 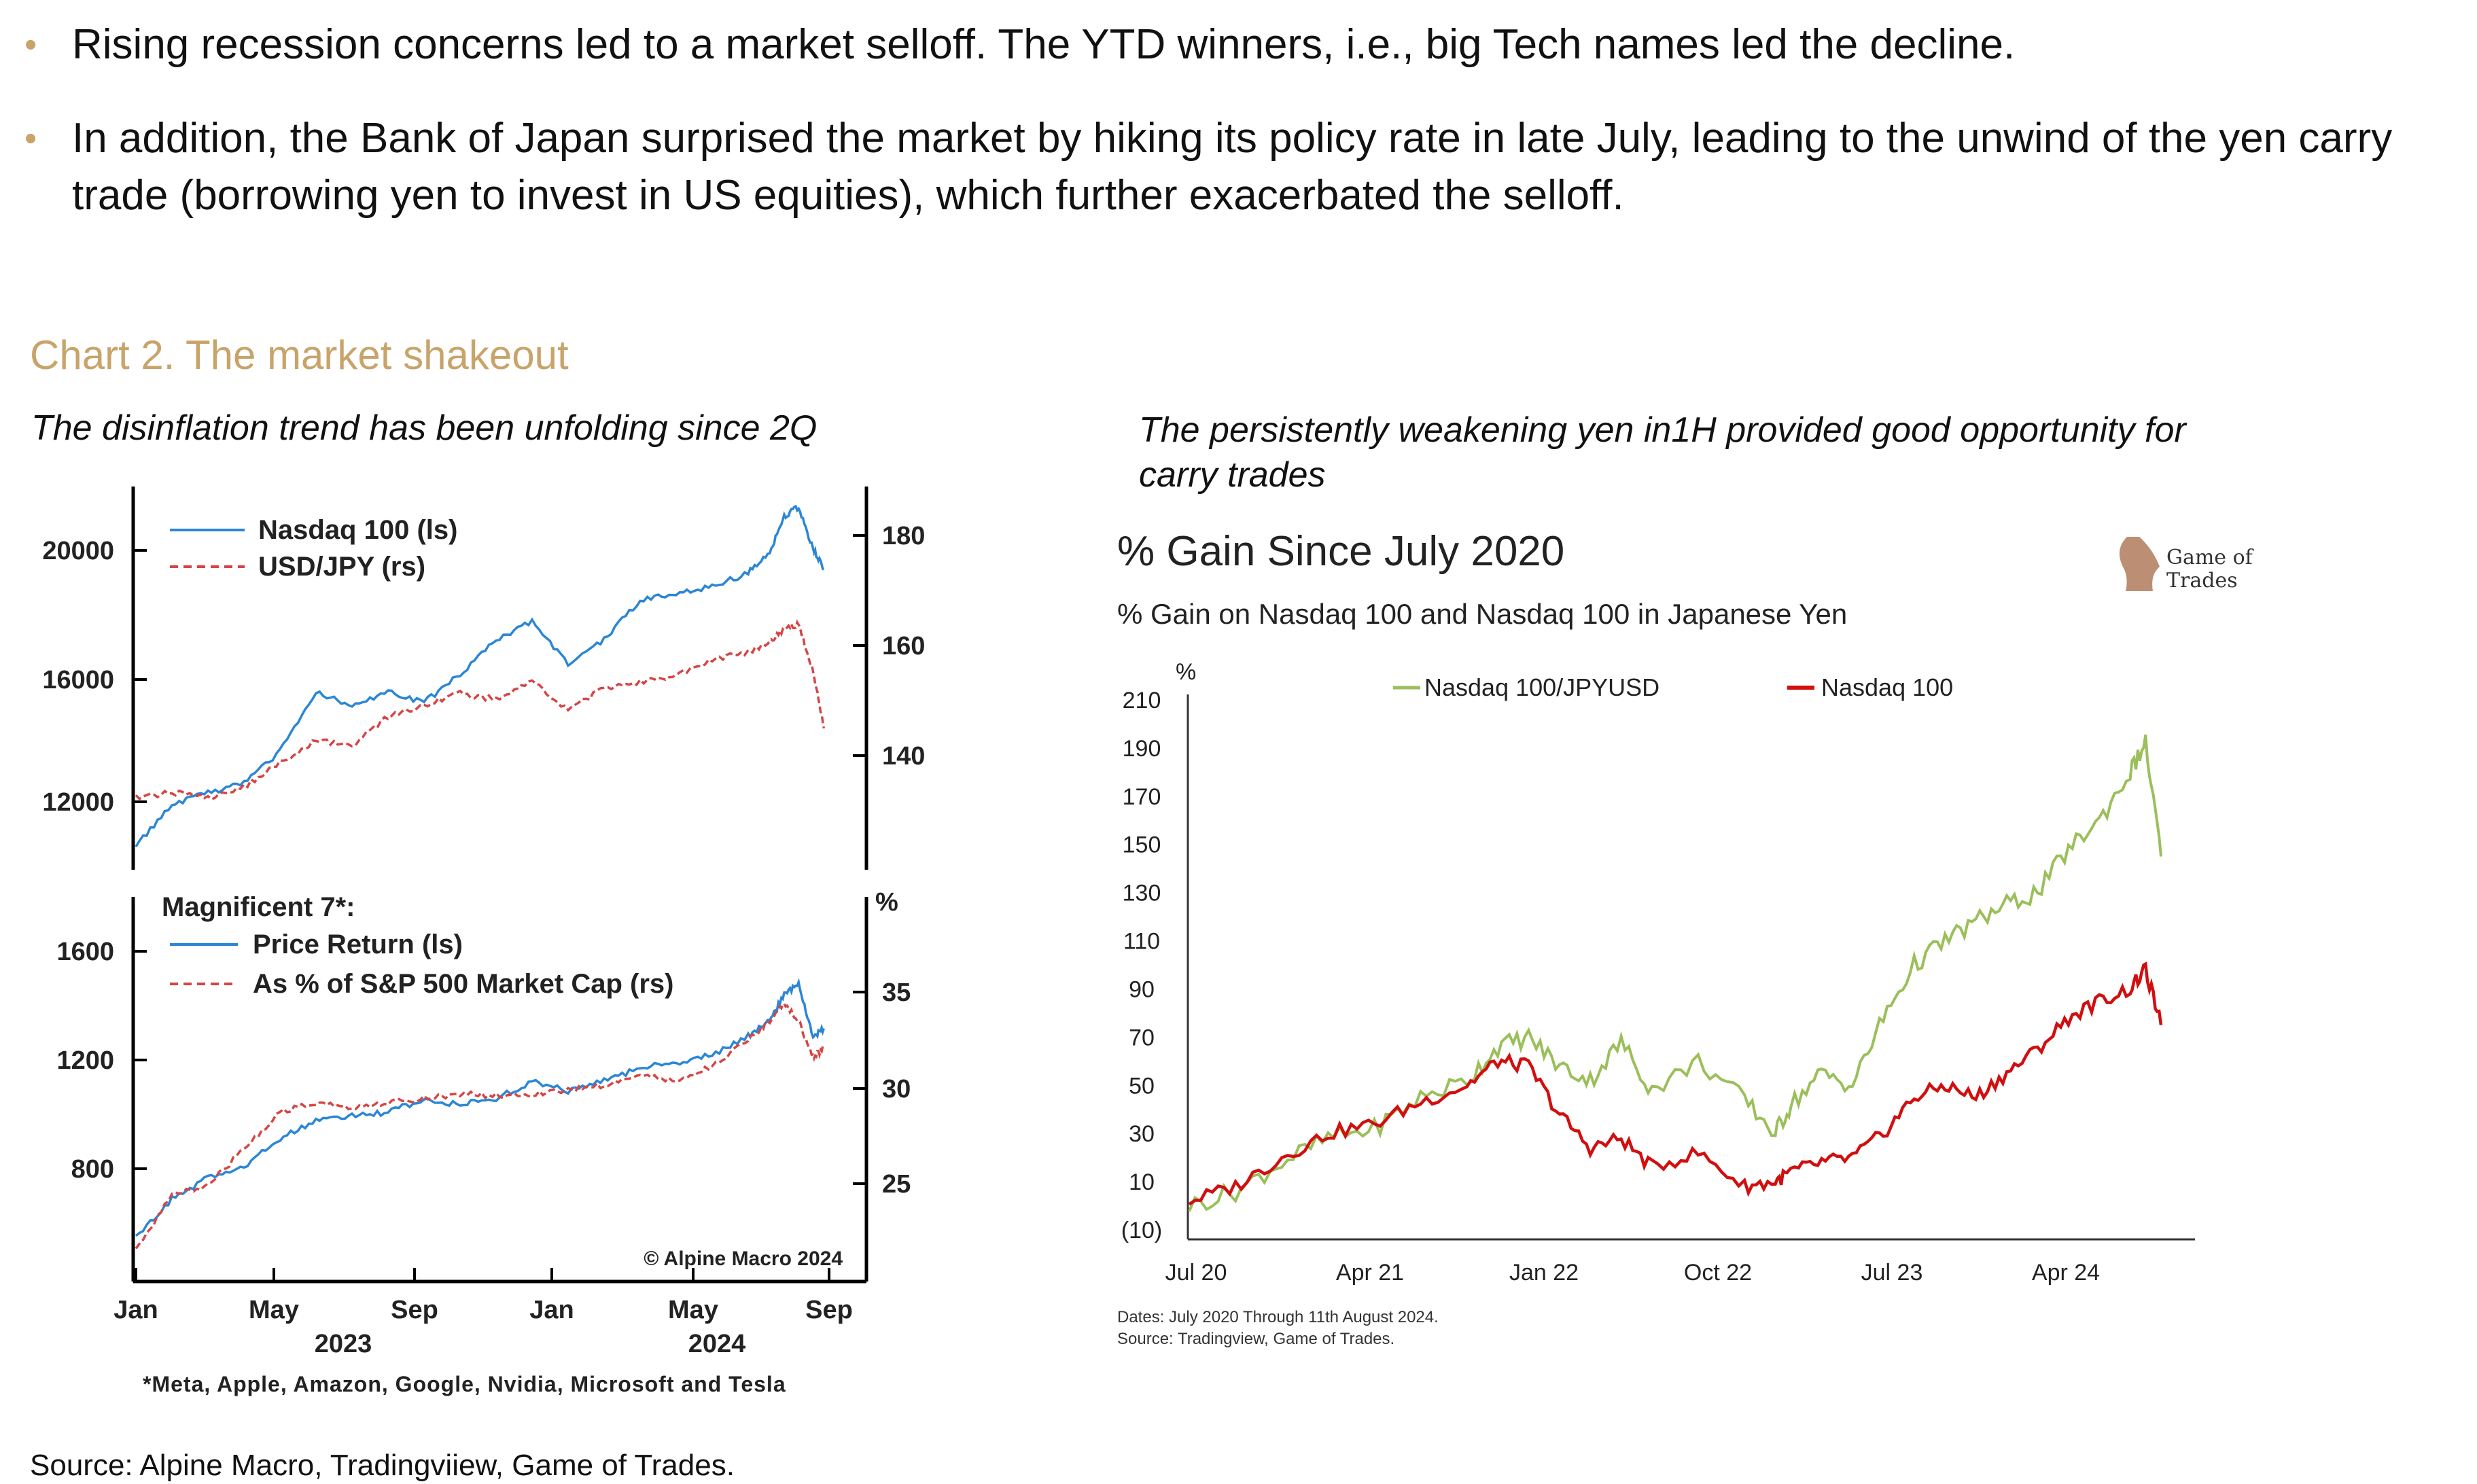 I want to click on top-left-tick: 12000, so click(x=78, y=802).